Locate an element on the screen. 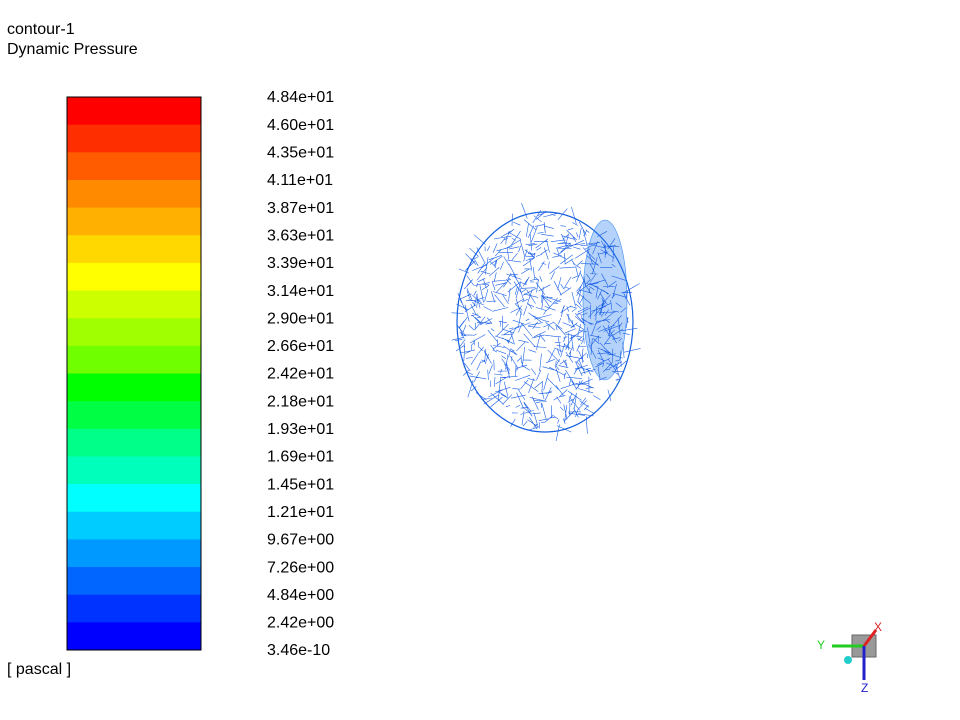  colorbar-label: 4.35e+01 is located at coordinates (300, 153).